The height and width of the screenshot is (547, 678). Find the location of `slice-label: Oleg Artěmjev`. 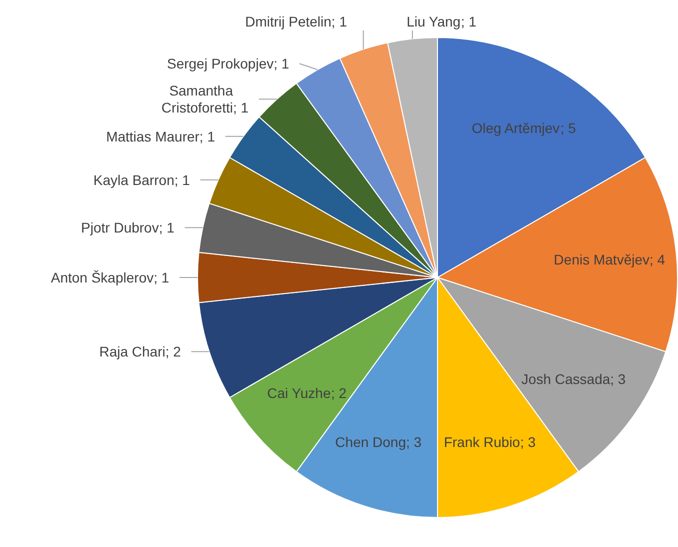

slice-label: Oleg Artěmjev is located at coordinates (516, 128).